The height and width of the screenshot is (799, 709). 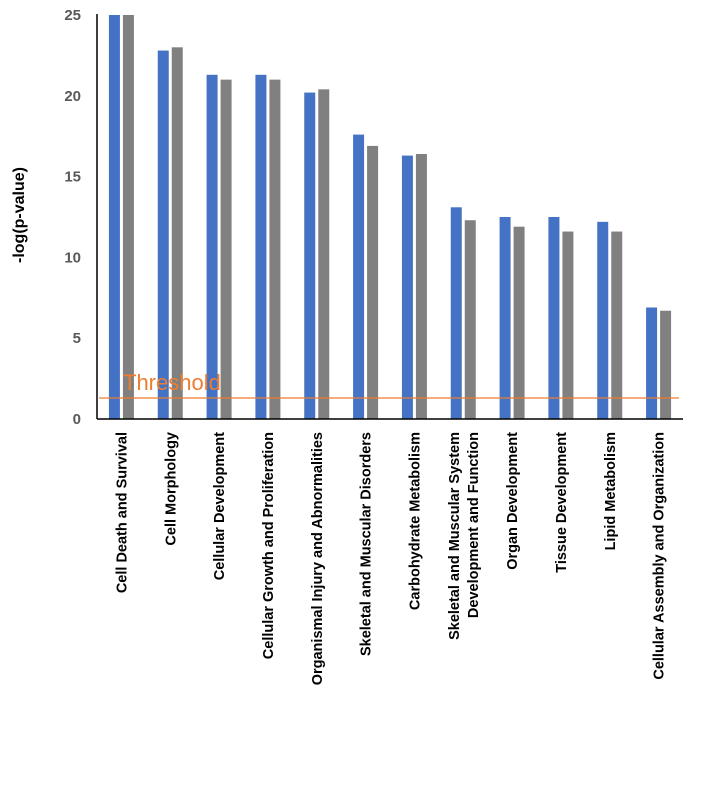 I want to click on x-tick-label: Cell Death and Survival, so click(x=122, y=512).